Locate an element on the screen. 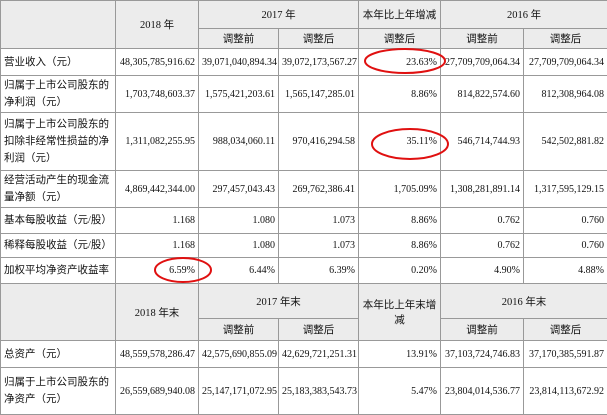 This screenshot has width=607, height=415. table-cell: 23,804,014,536.77 is located at coordinates (482, 391).